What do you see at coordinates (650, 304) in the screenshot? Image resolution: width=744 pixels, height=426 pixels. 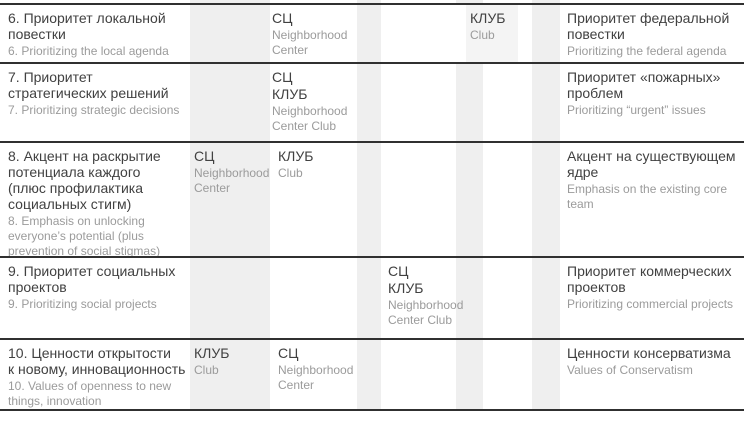 I see `right-pole-subtitle-en: Prioritizing commercial projects` at bounding box center [650, 304].